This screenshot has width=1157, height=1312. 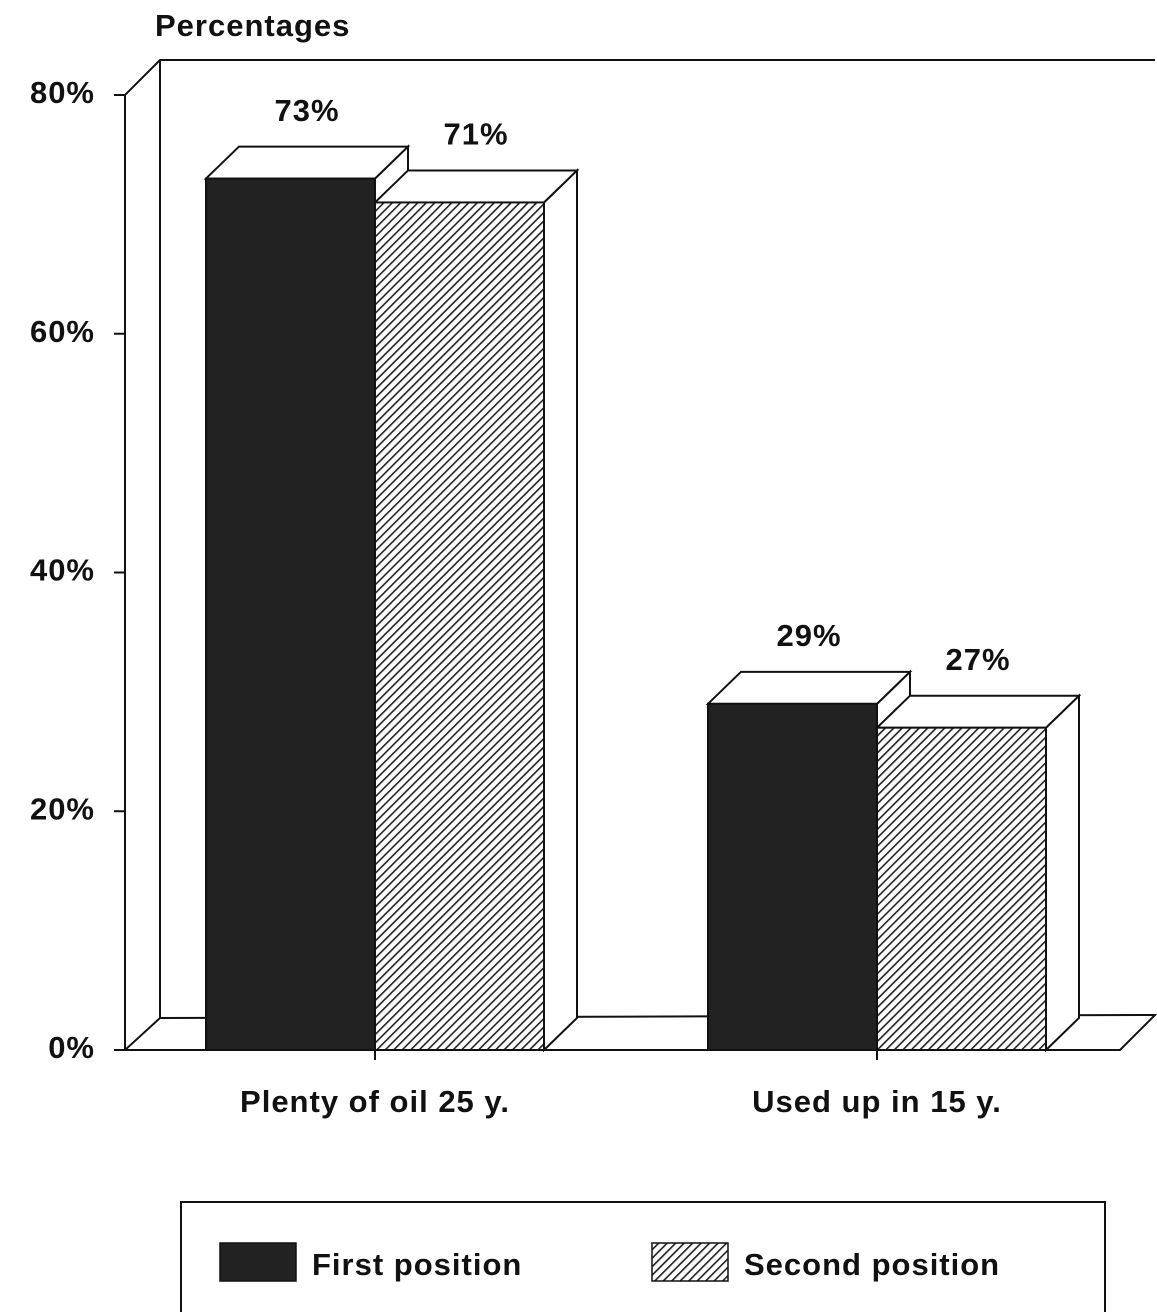 I want to click on y-tick-label: 80%, so click(x=62, y=92).